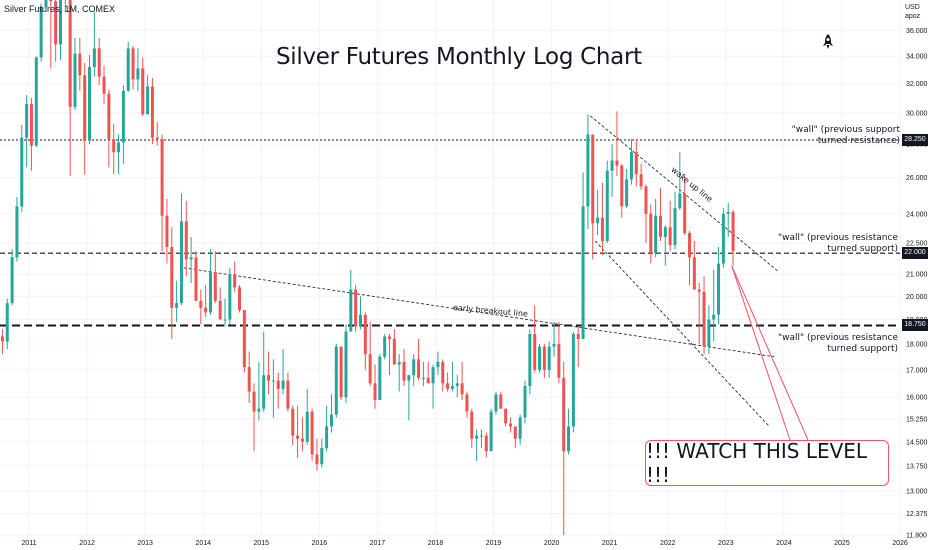 This screenshot has width=932, height=550. Describe the element at coordinates (828, 43) in the screenshot. I see `rocket-icon` at that location.